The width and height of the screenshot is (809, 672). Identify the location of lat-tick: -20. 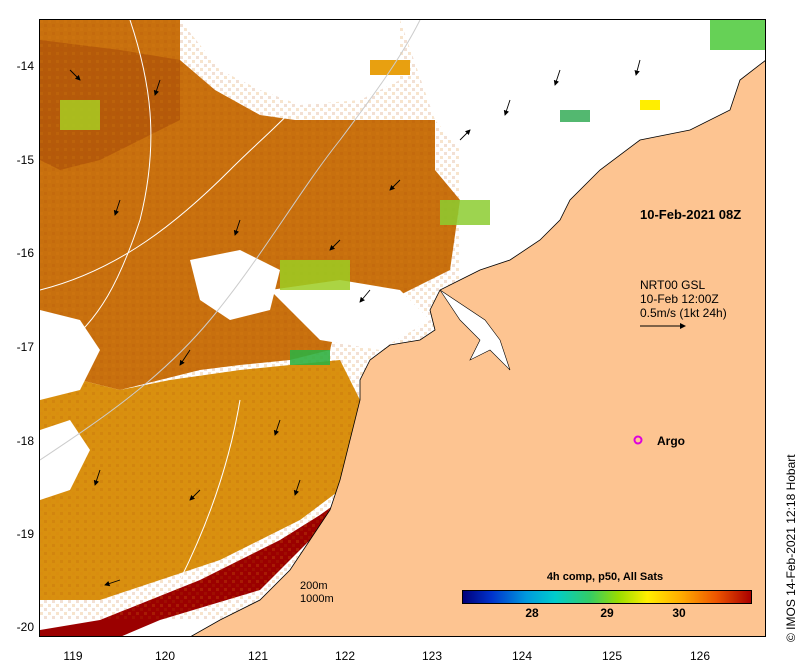
(25, 627).